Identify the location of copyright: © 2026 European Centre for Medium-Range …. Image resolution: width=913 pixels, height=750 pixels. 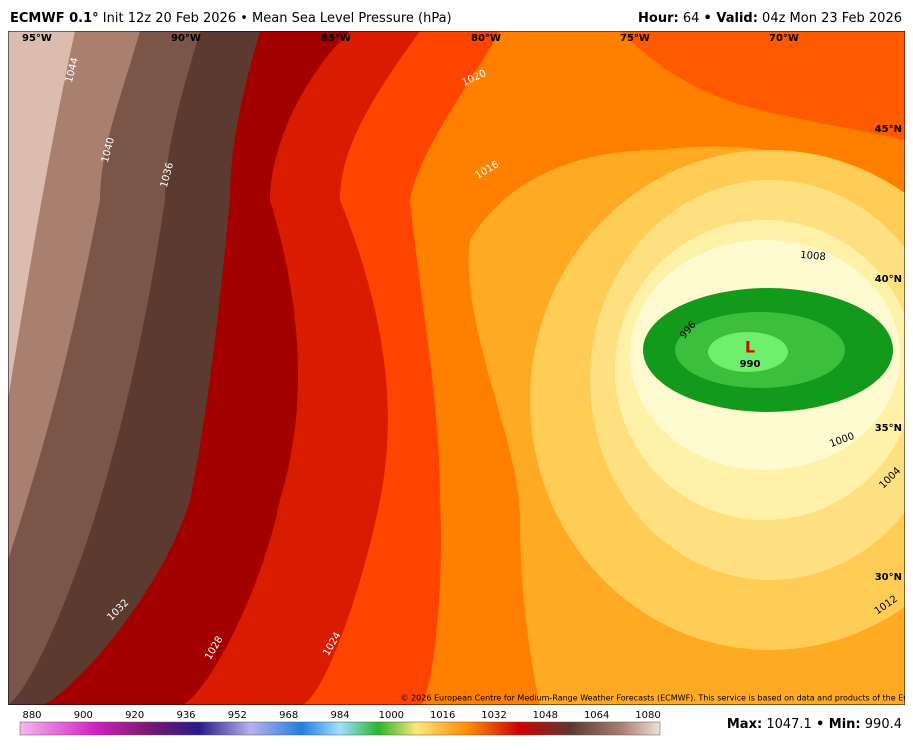
(657, 698).